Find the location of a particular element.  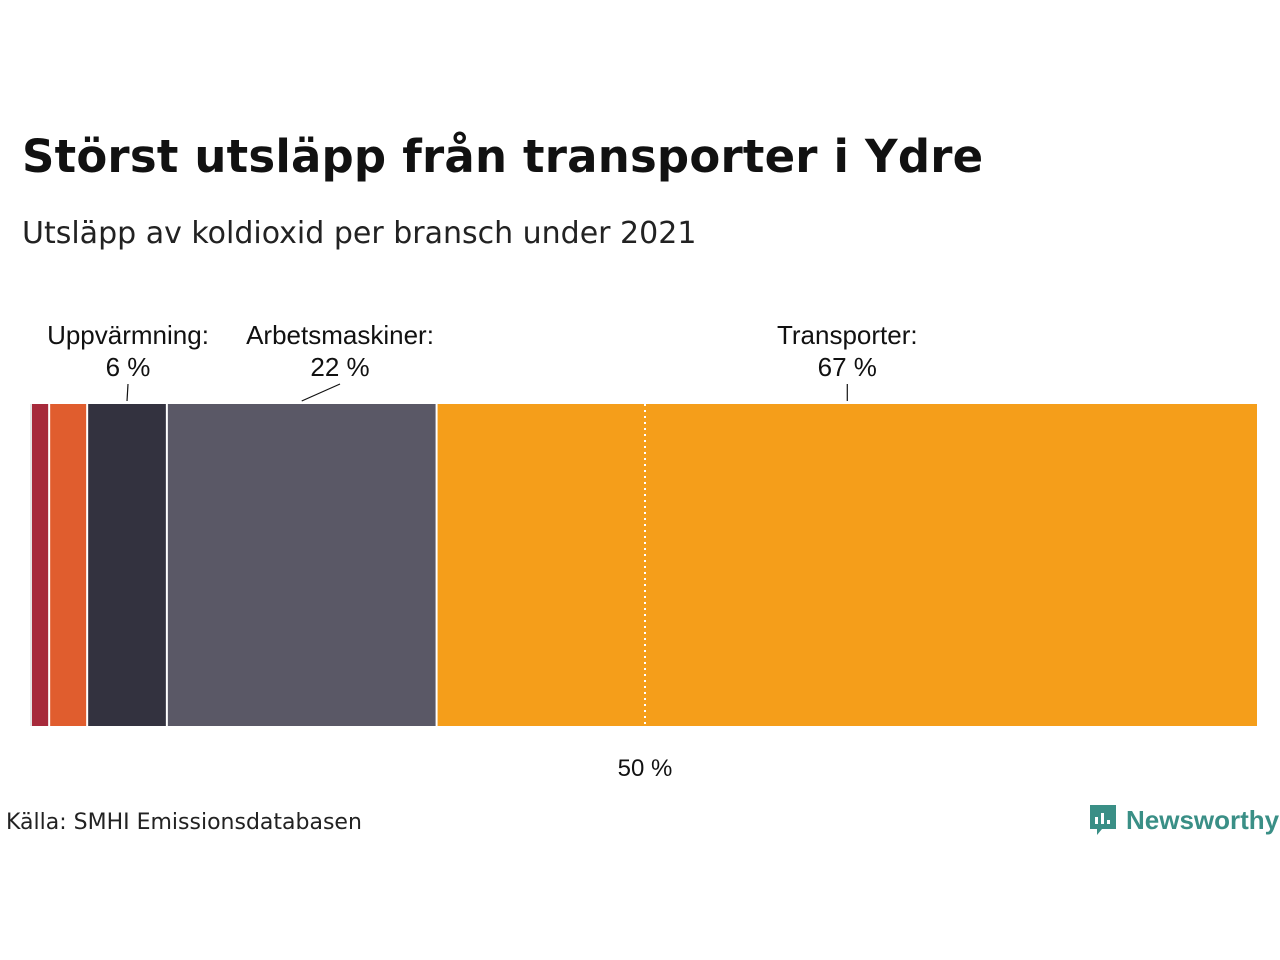

chart-title: Störst utsläpp från transporter i Ydre is located at coordinates (503, 156).